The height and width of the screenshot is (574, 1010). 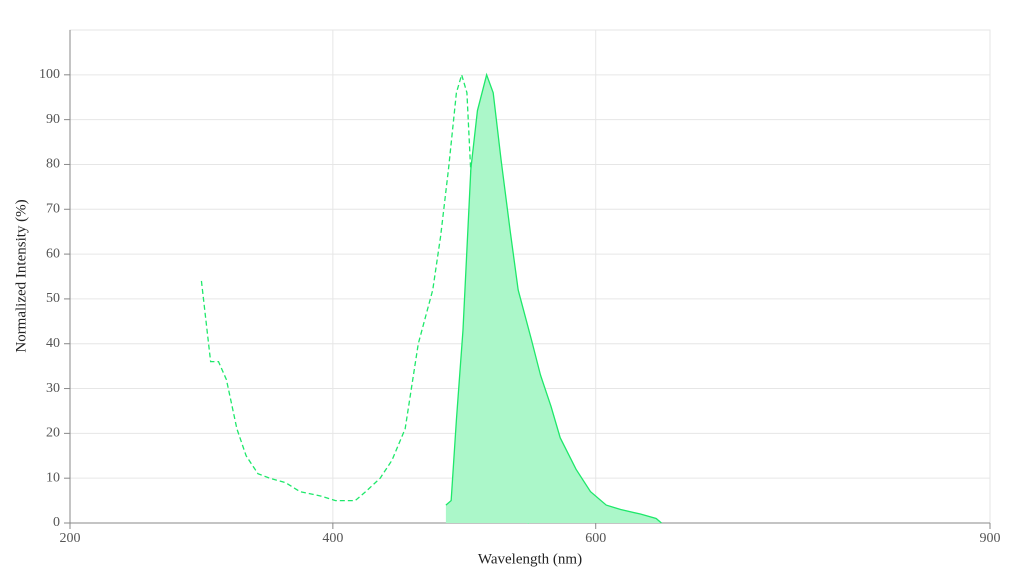 I want to click on y-tick-label: 100, so click(x=49, y=74).